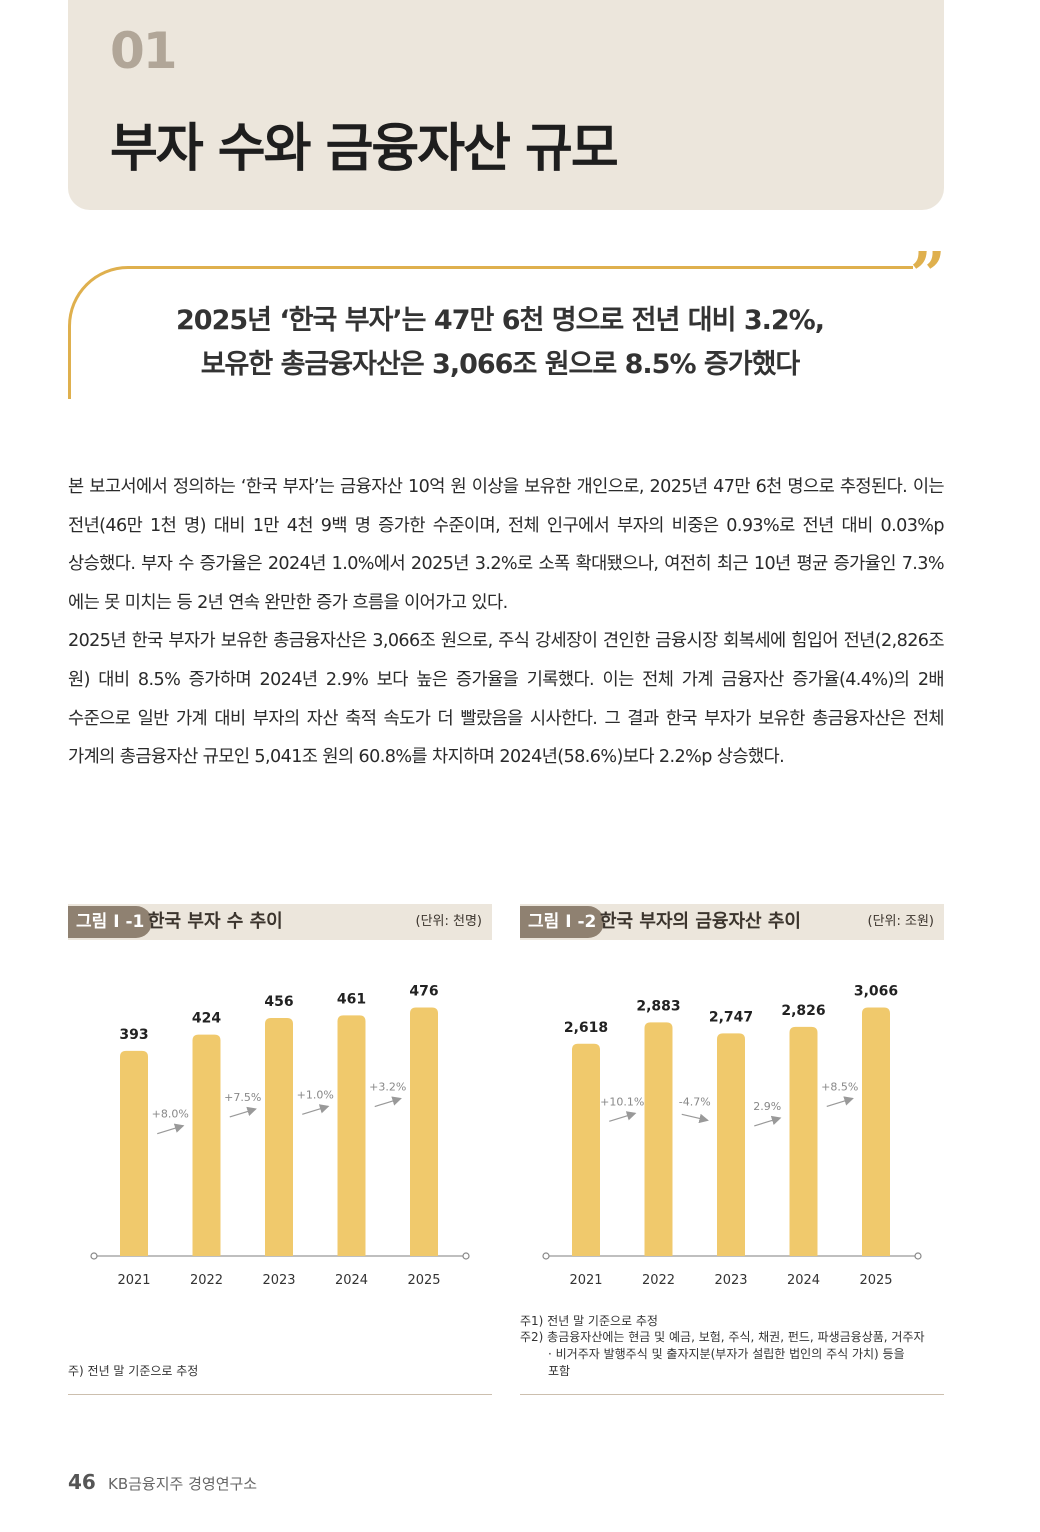  What do you see at coordinates (144, 51) in the screenshot?
I see `section-number: 01` at bounding box center [144, 51].